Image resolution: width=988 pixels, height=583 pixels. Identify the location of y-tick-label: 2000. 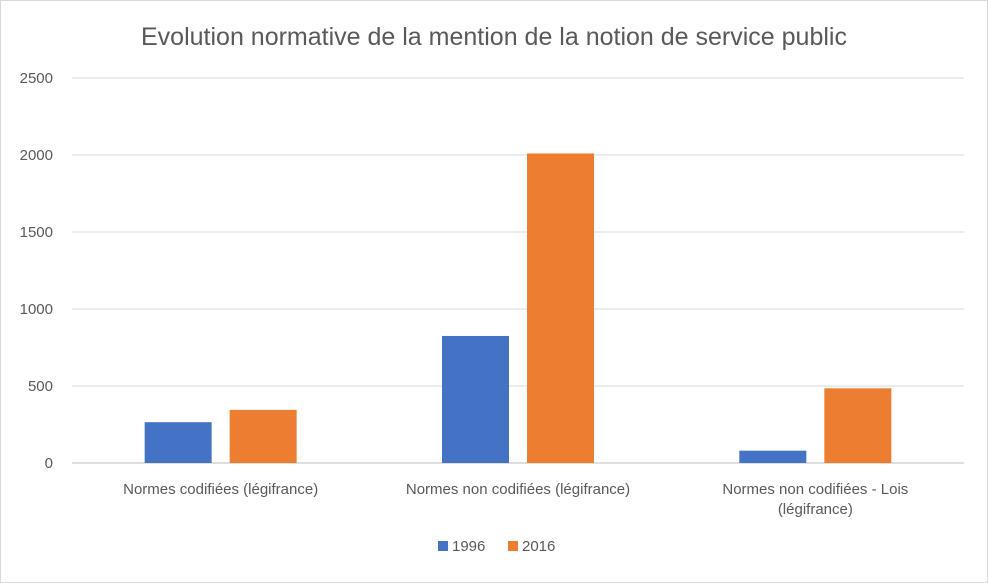
(36, 155).